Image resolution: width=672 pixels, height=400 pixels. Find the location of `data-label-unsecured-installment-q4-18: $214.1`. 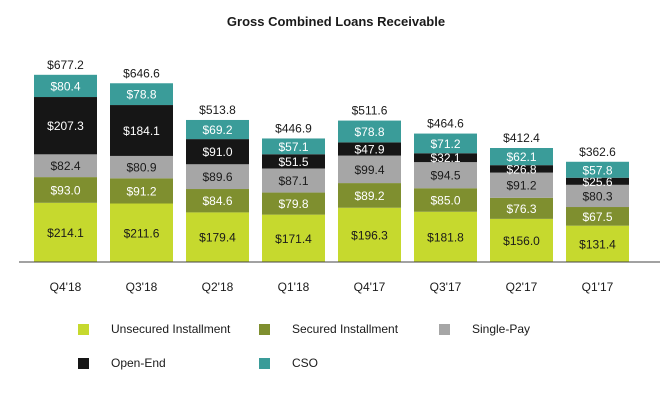

data-label-unsecured-installment-q4-18: $214.1 is located at coordinates (65, 233).